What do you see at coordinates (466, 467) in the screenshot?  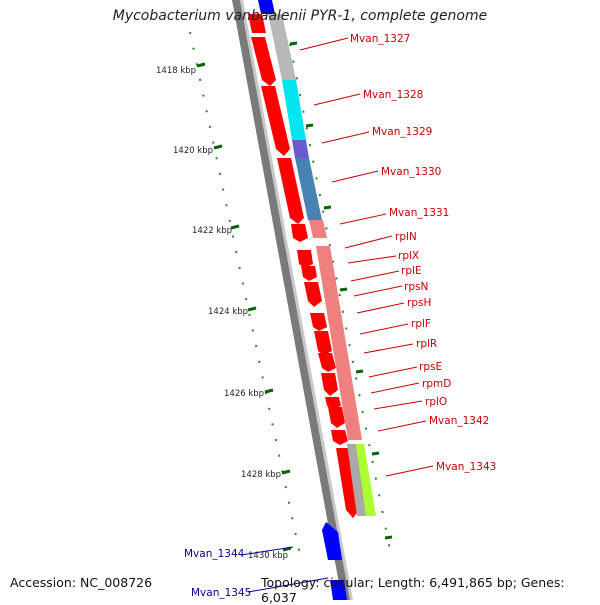 I see `gene-label: Mvan_1343` at bounding box center [466, 467].